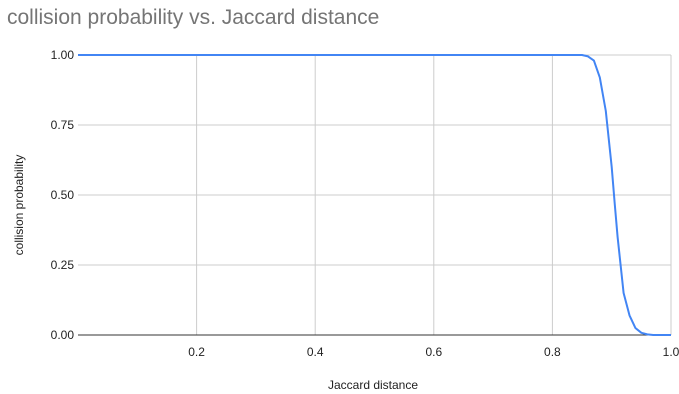  What do you see at coordinates (63, 195) in the screenshot?
I see `y-tick-label: 0.50` at bounding box center [63, 195].